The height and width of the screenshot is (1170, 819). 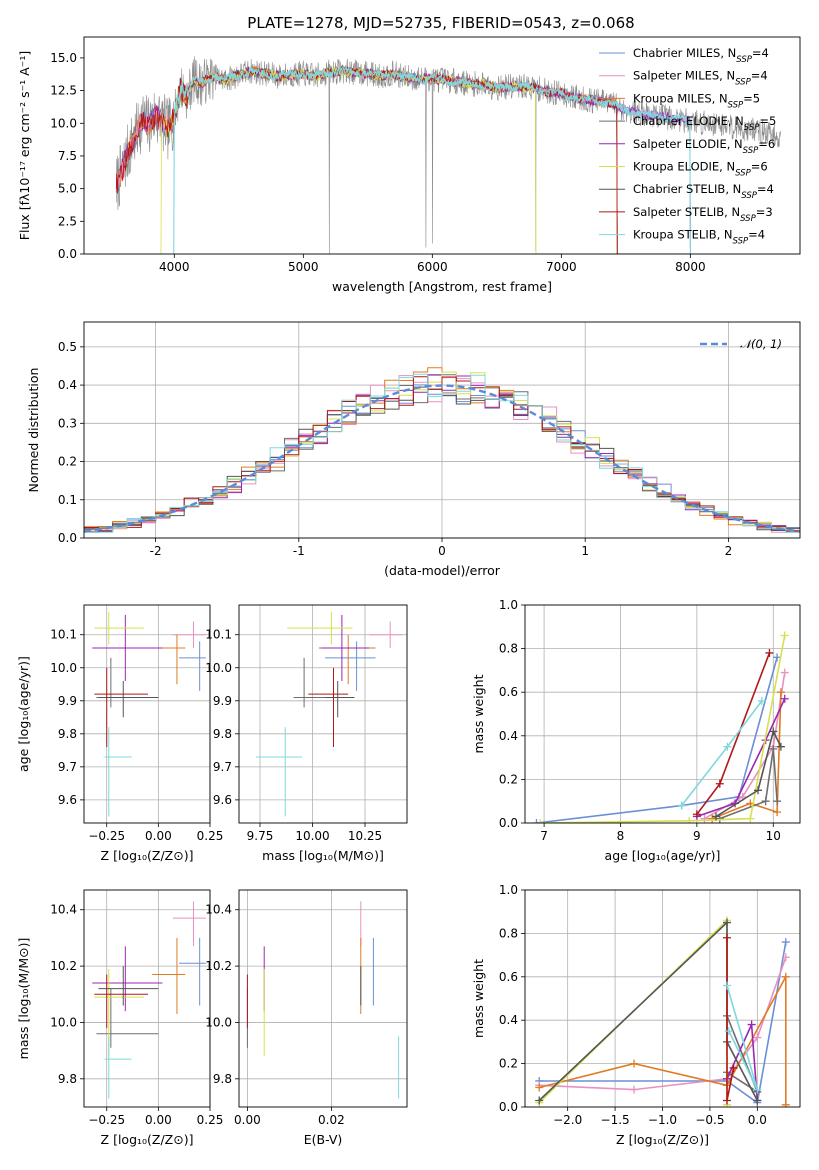 I want to click on y-tick-label: 7.5, so click(x=67, y=156).